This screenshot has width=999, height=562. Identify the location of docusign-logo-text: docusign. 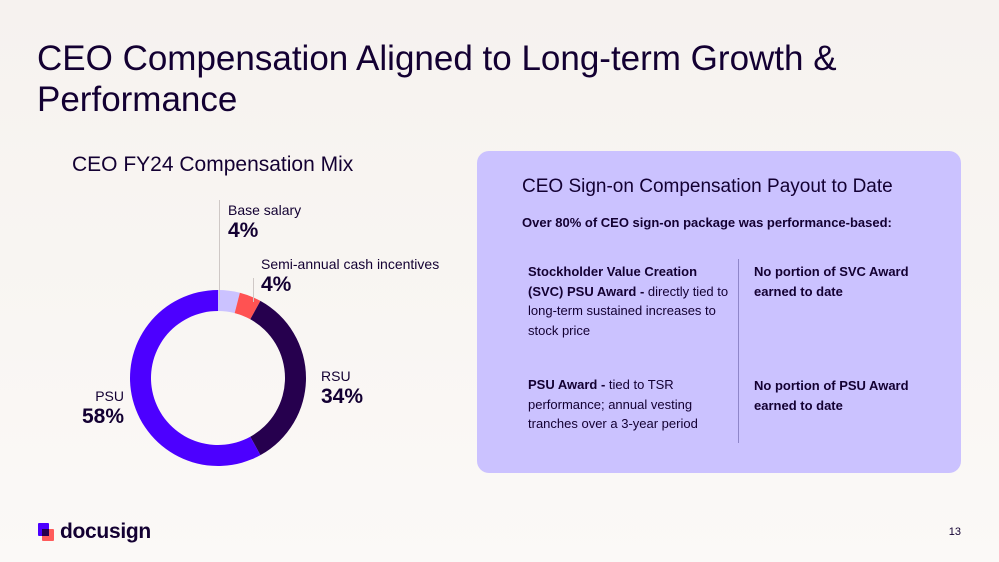
(105, 531).